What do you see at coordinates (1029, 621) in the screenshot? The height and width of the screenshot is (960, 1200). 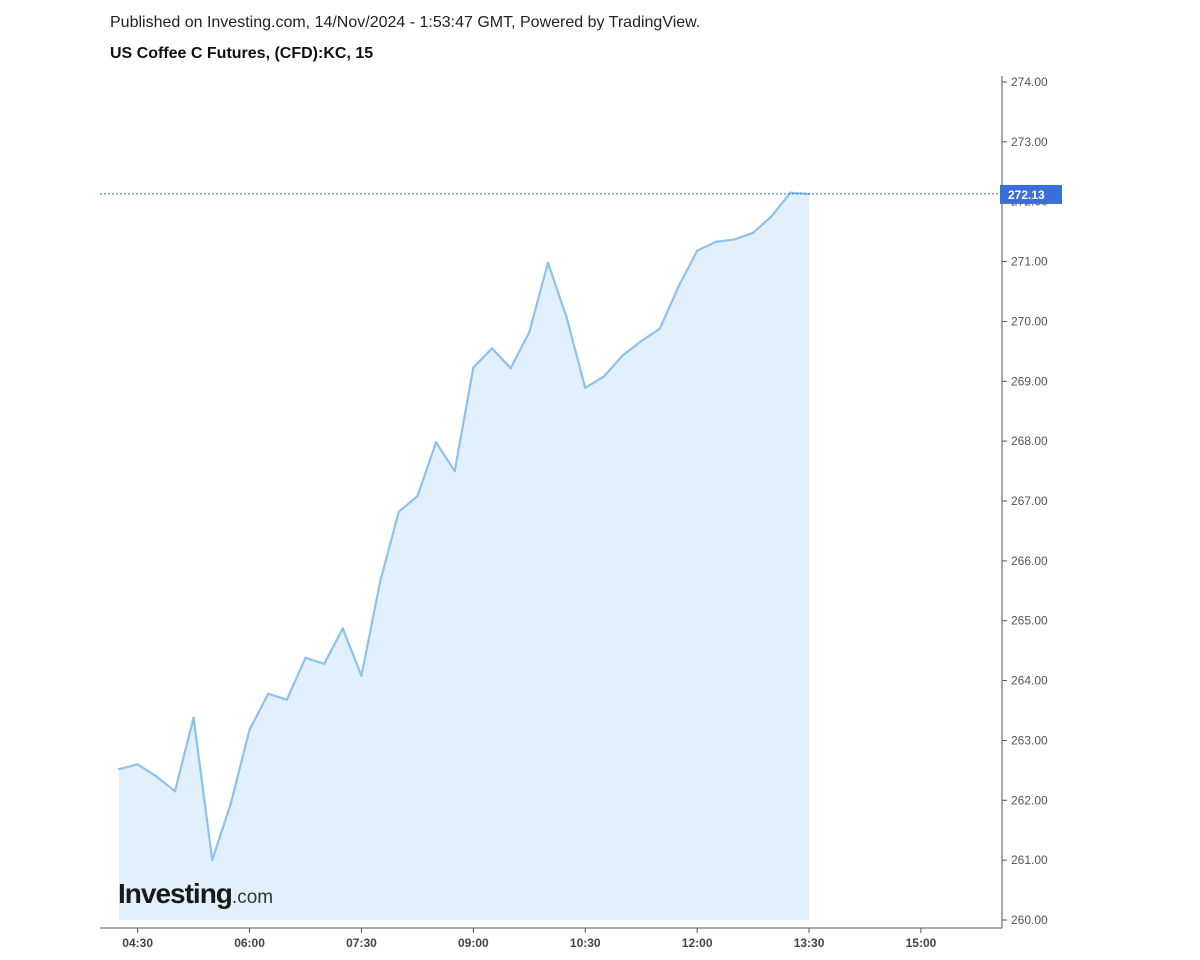 I see `y-tick-label: 265.00` at bounding box center [1029, 621].